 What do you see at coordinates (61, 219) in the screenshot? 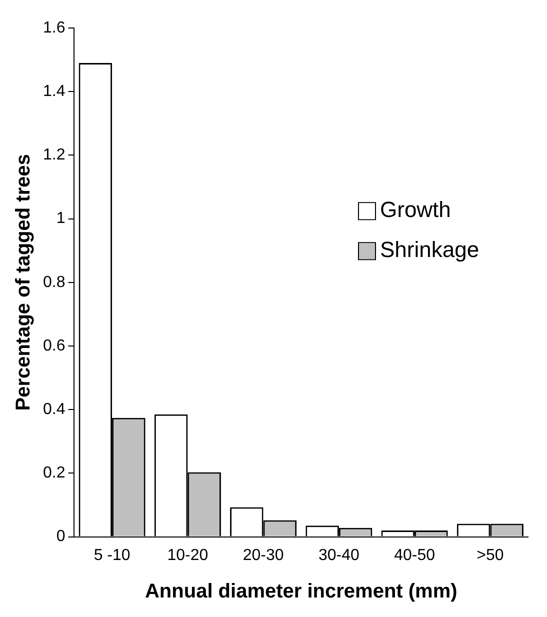
I see `y-tick-label: 1` at bounding box center [61, 219].